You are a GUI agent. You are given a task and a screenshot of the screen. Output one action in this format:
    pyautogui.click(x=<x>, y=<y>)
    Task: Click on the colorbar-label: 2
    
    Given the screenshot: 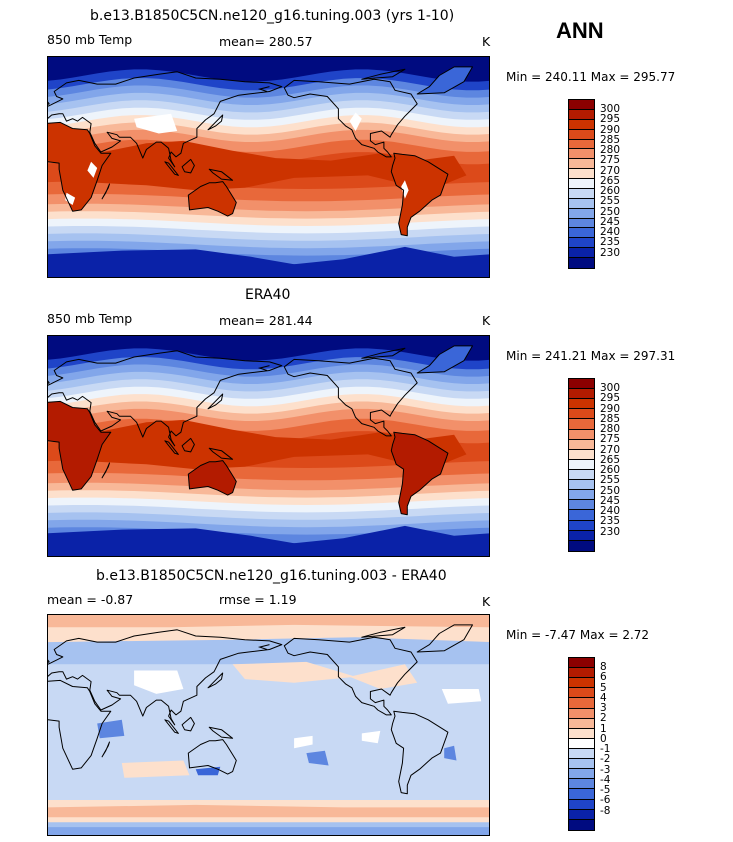 What is the action you would take?
    pyautogui.click(x=603, y=718)
    